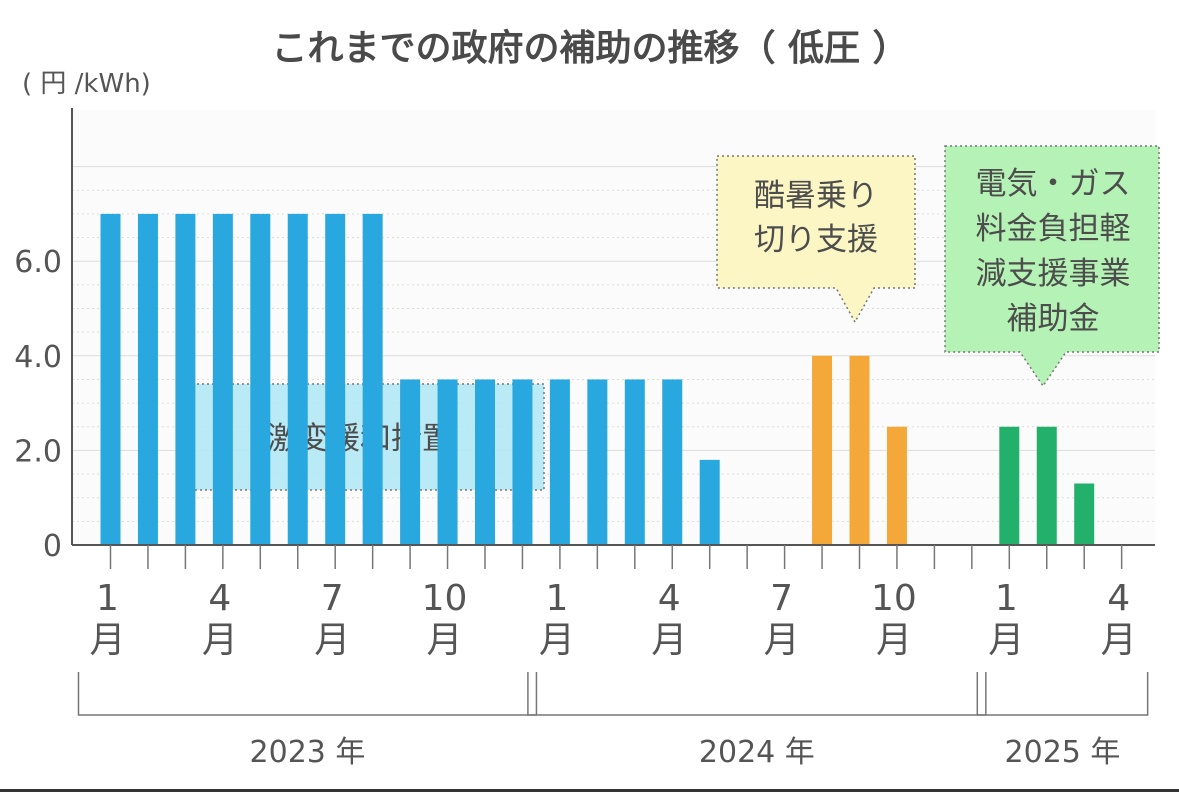 The height and width of the screenshot is (795, 1179). Describe the element at coordinates (38, 451) in the screenshot. I see `y-tick-label: 2.0` at that location.